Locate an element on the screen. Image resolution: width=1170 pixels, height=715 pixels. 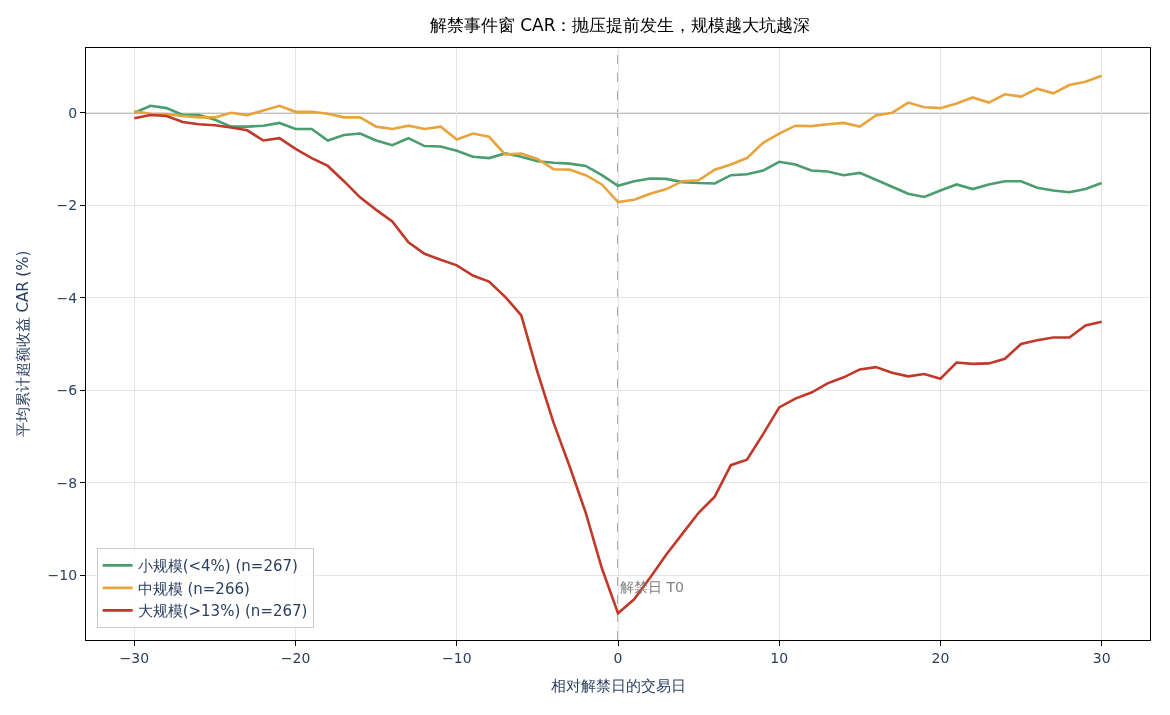
y-tick-label: −10 is located at coordinates (62, 575).